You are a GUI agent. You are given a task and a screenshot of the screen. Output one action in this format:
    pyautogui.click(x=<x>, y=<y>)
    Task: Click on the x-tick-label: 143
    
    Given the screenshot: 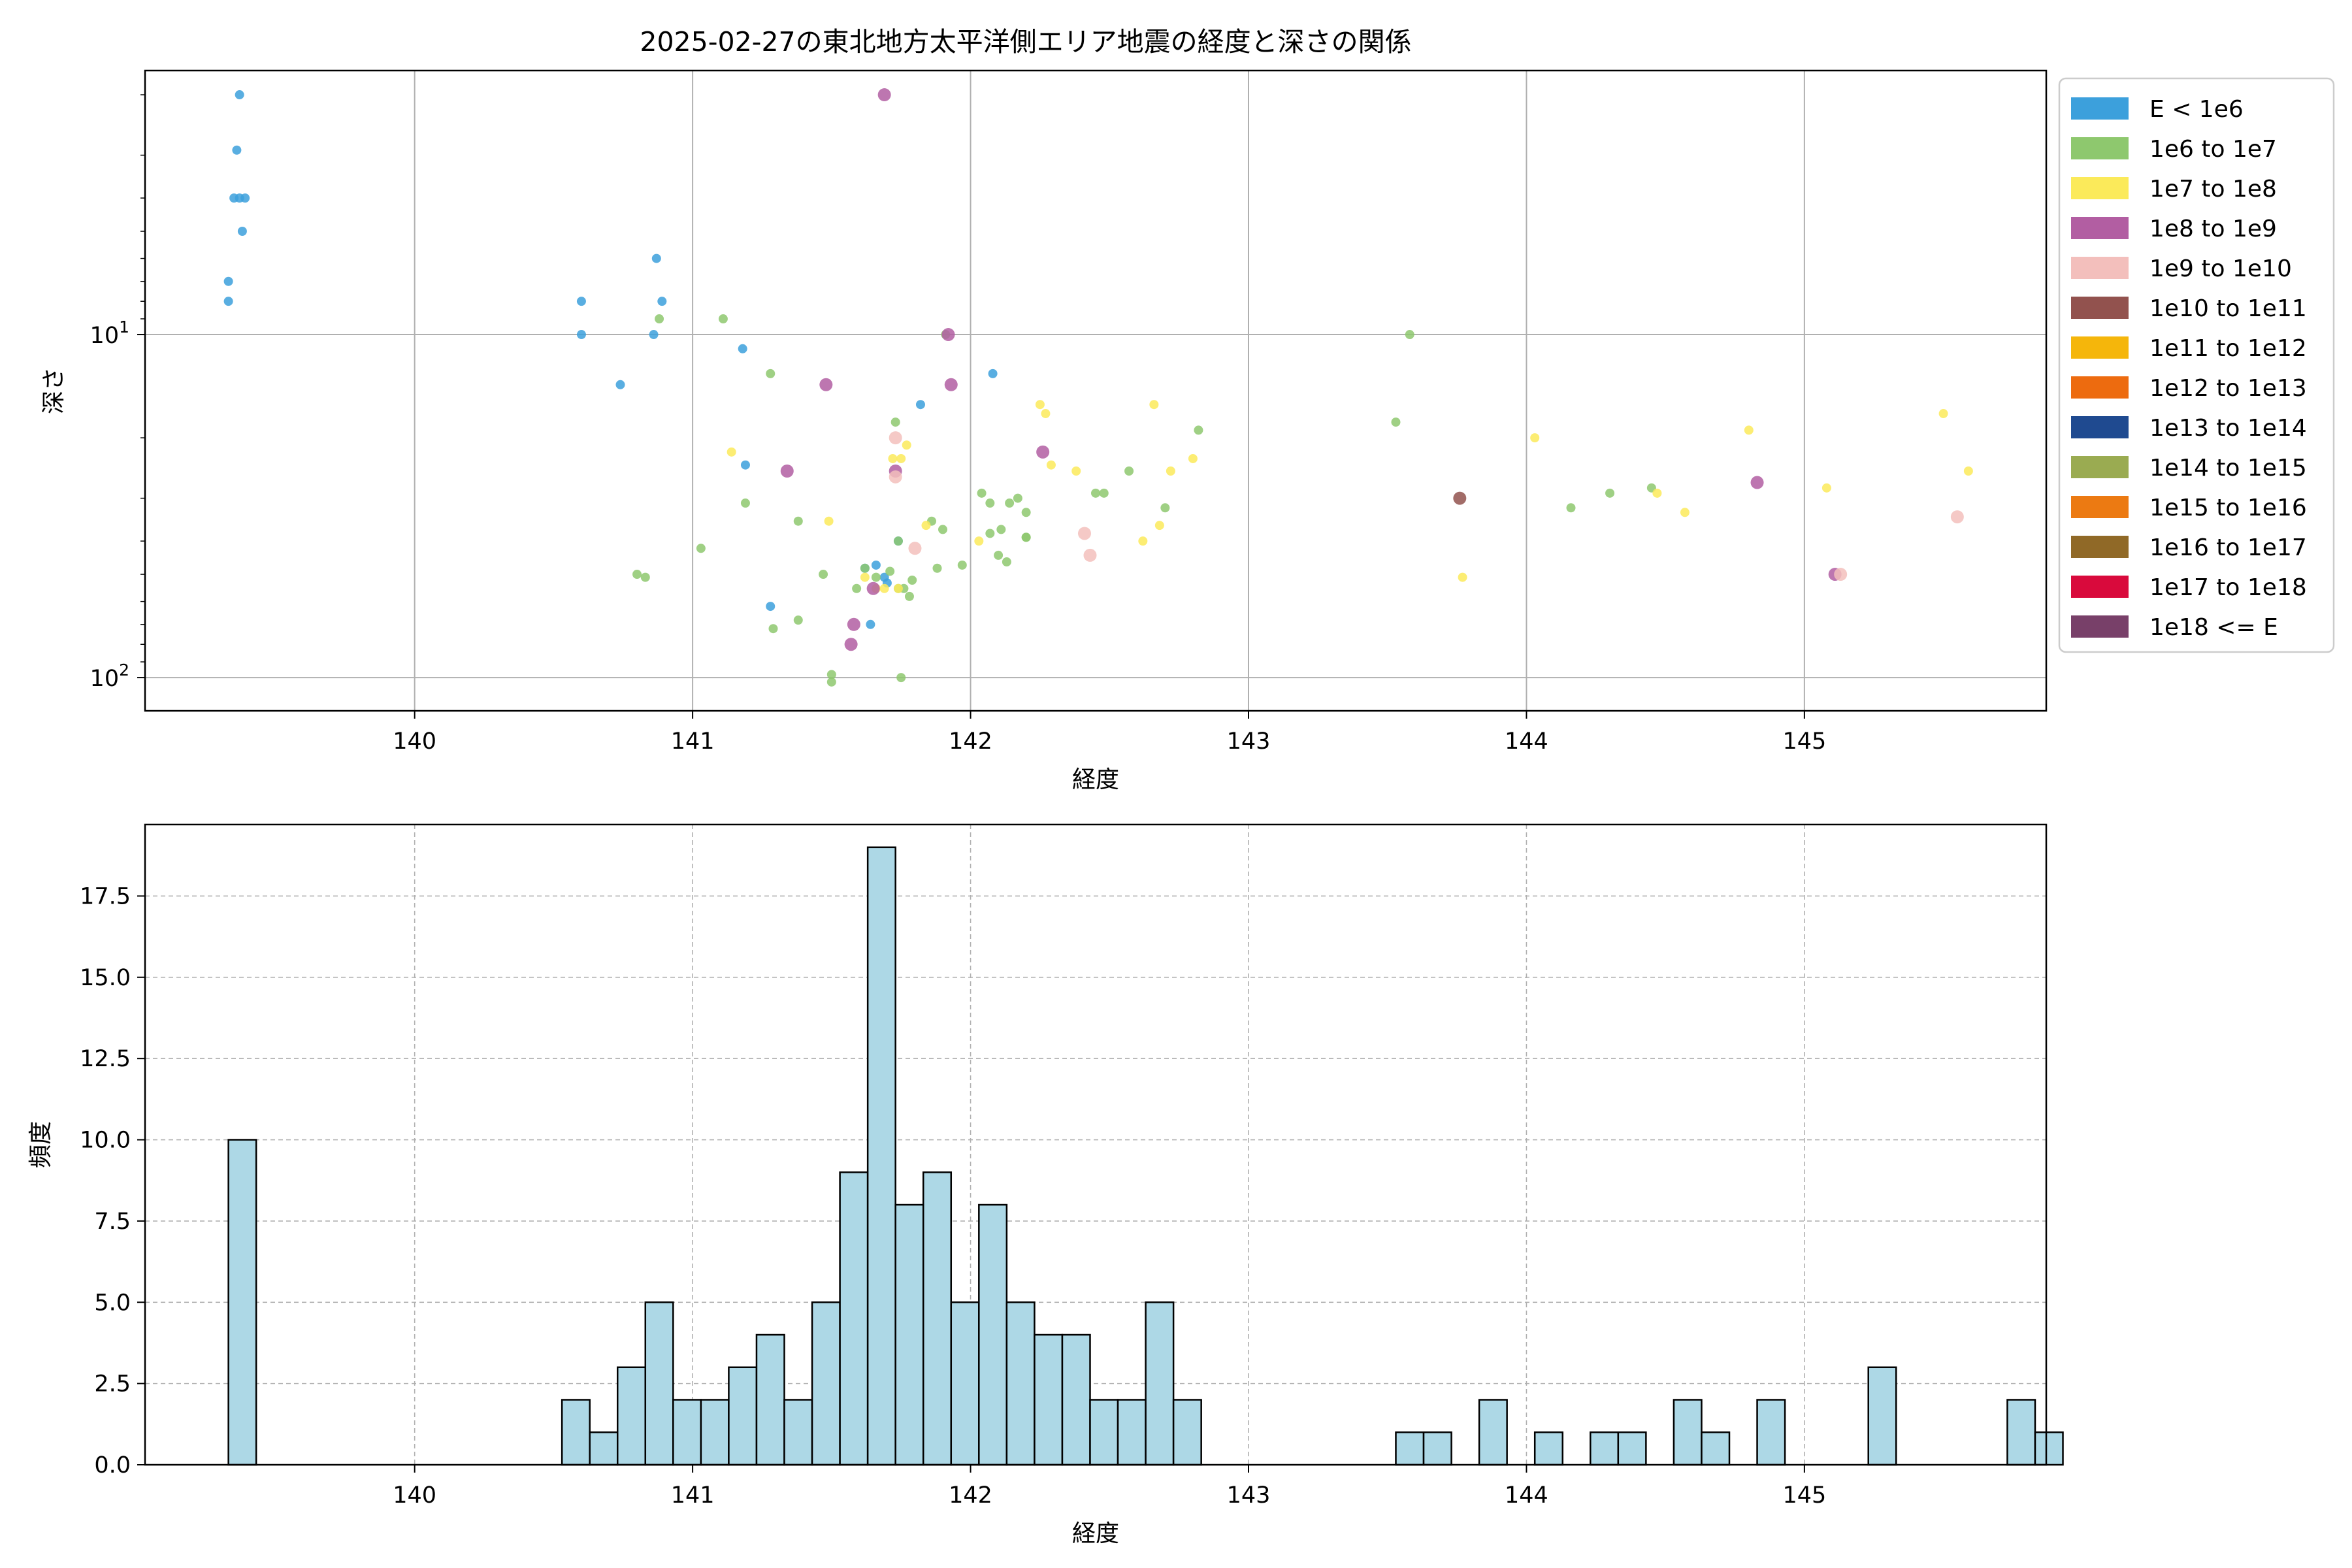 What is the action you would take?
    pyautogui.click(x=1249, y=1495)
    